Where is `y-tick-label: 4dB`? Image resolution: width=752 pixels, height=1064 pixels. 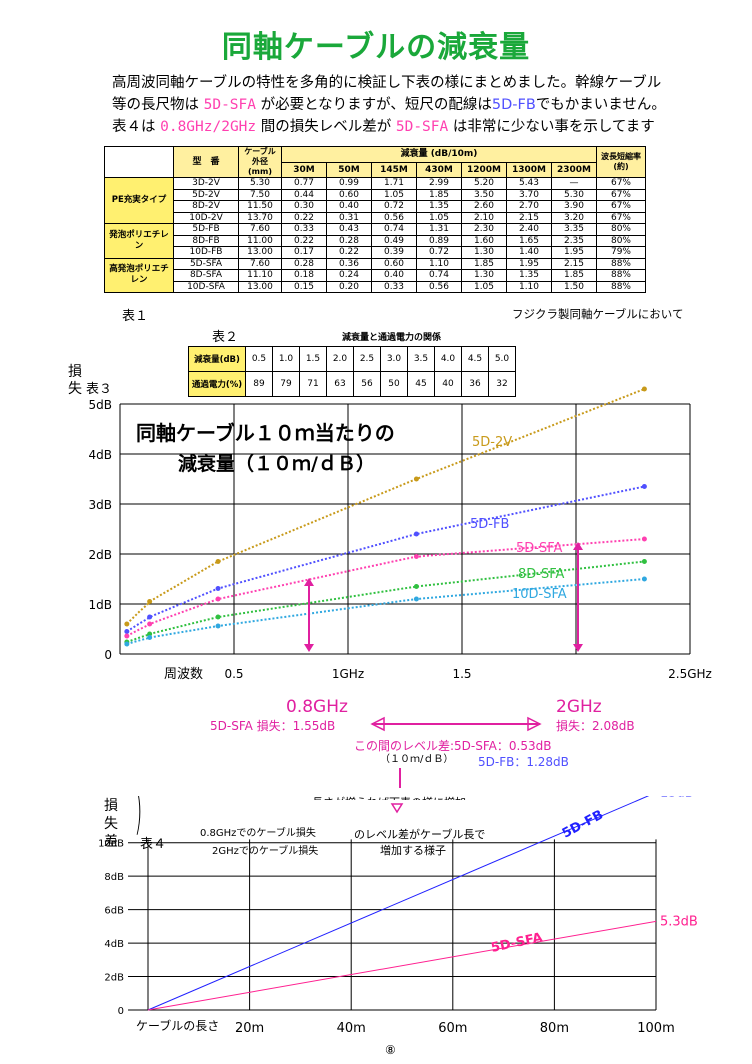 y-tick-label: 4dB is located at coordinates (100, 455).